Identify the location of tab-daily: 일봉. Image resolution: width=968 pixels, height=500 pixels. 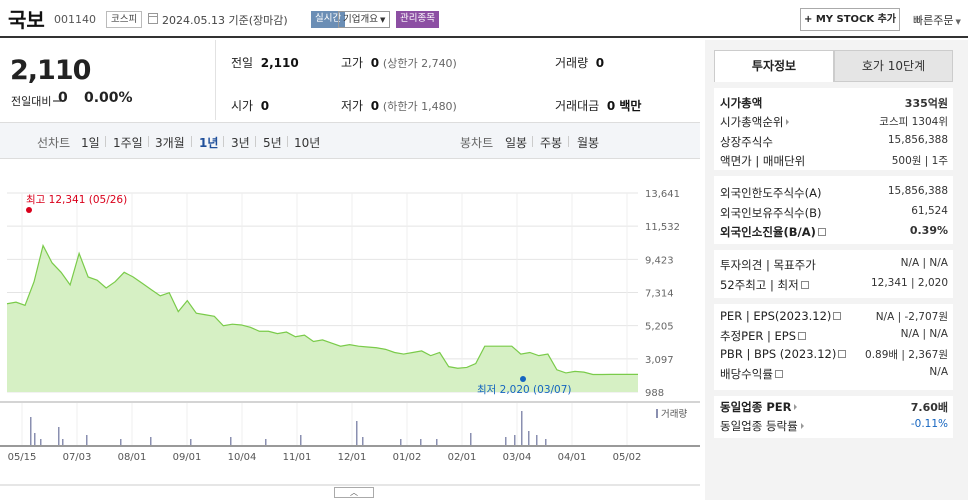
(516, 143).